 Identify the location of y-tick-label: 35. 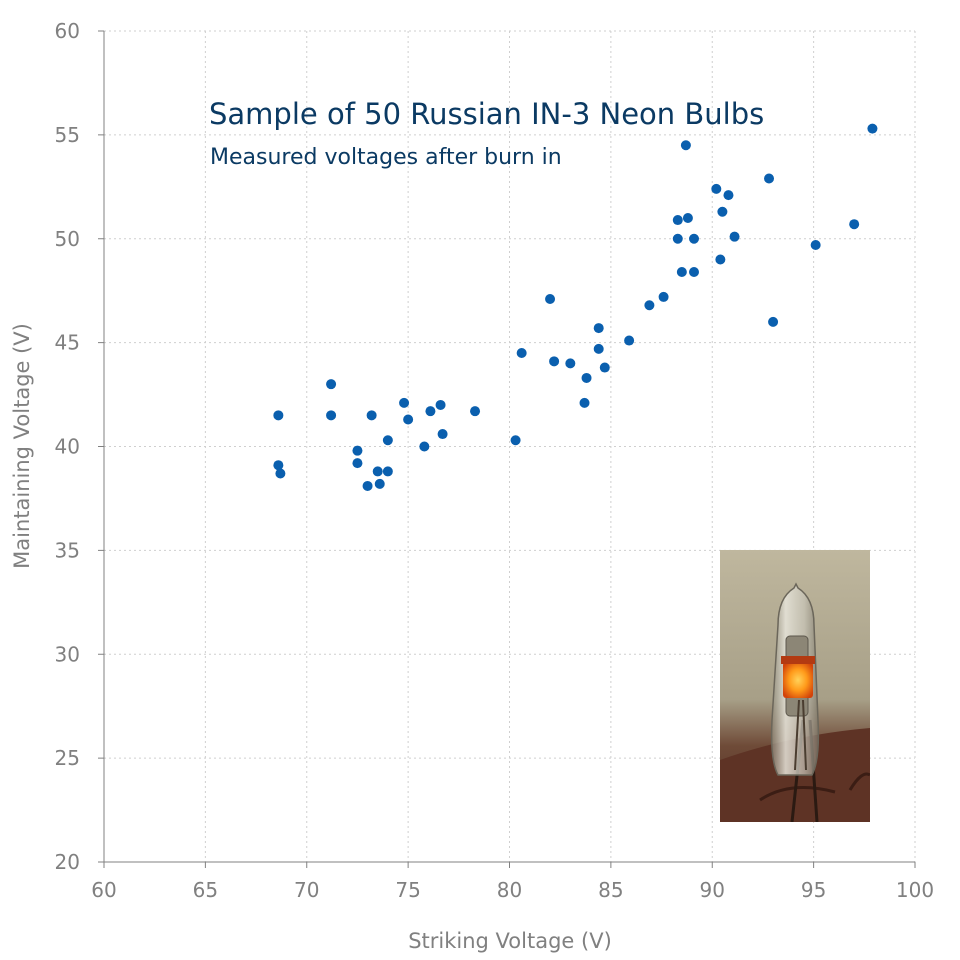
(67, 550).